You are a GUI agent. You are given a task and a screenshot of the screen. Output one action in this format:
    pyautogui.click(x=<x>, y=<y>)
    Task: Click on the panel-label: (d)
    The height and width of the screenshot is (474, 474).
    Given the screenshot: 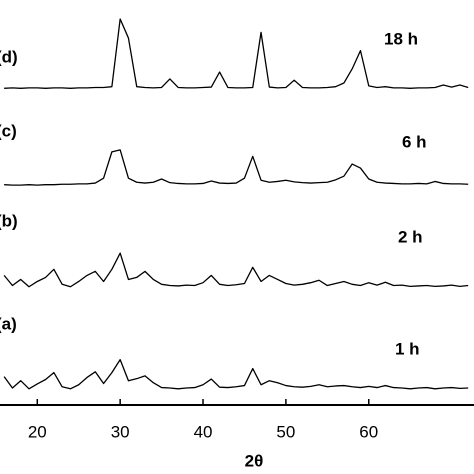 What is the action you would take?
    pyautogui.click(x=9, y=56)
    